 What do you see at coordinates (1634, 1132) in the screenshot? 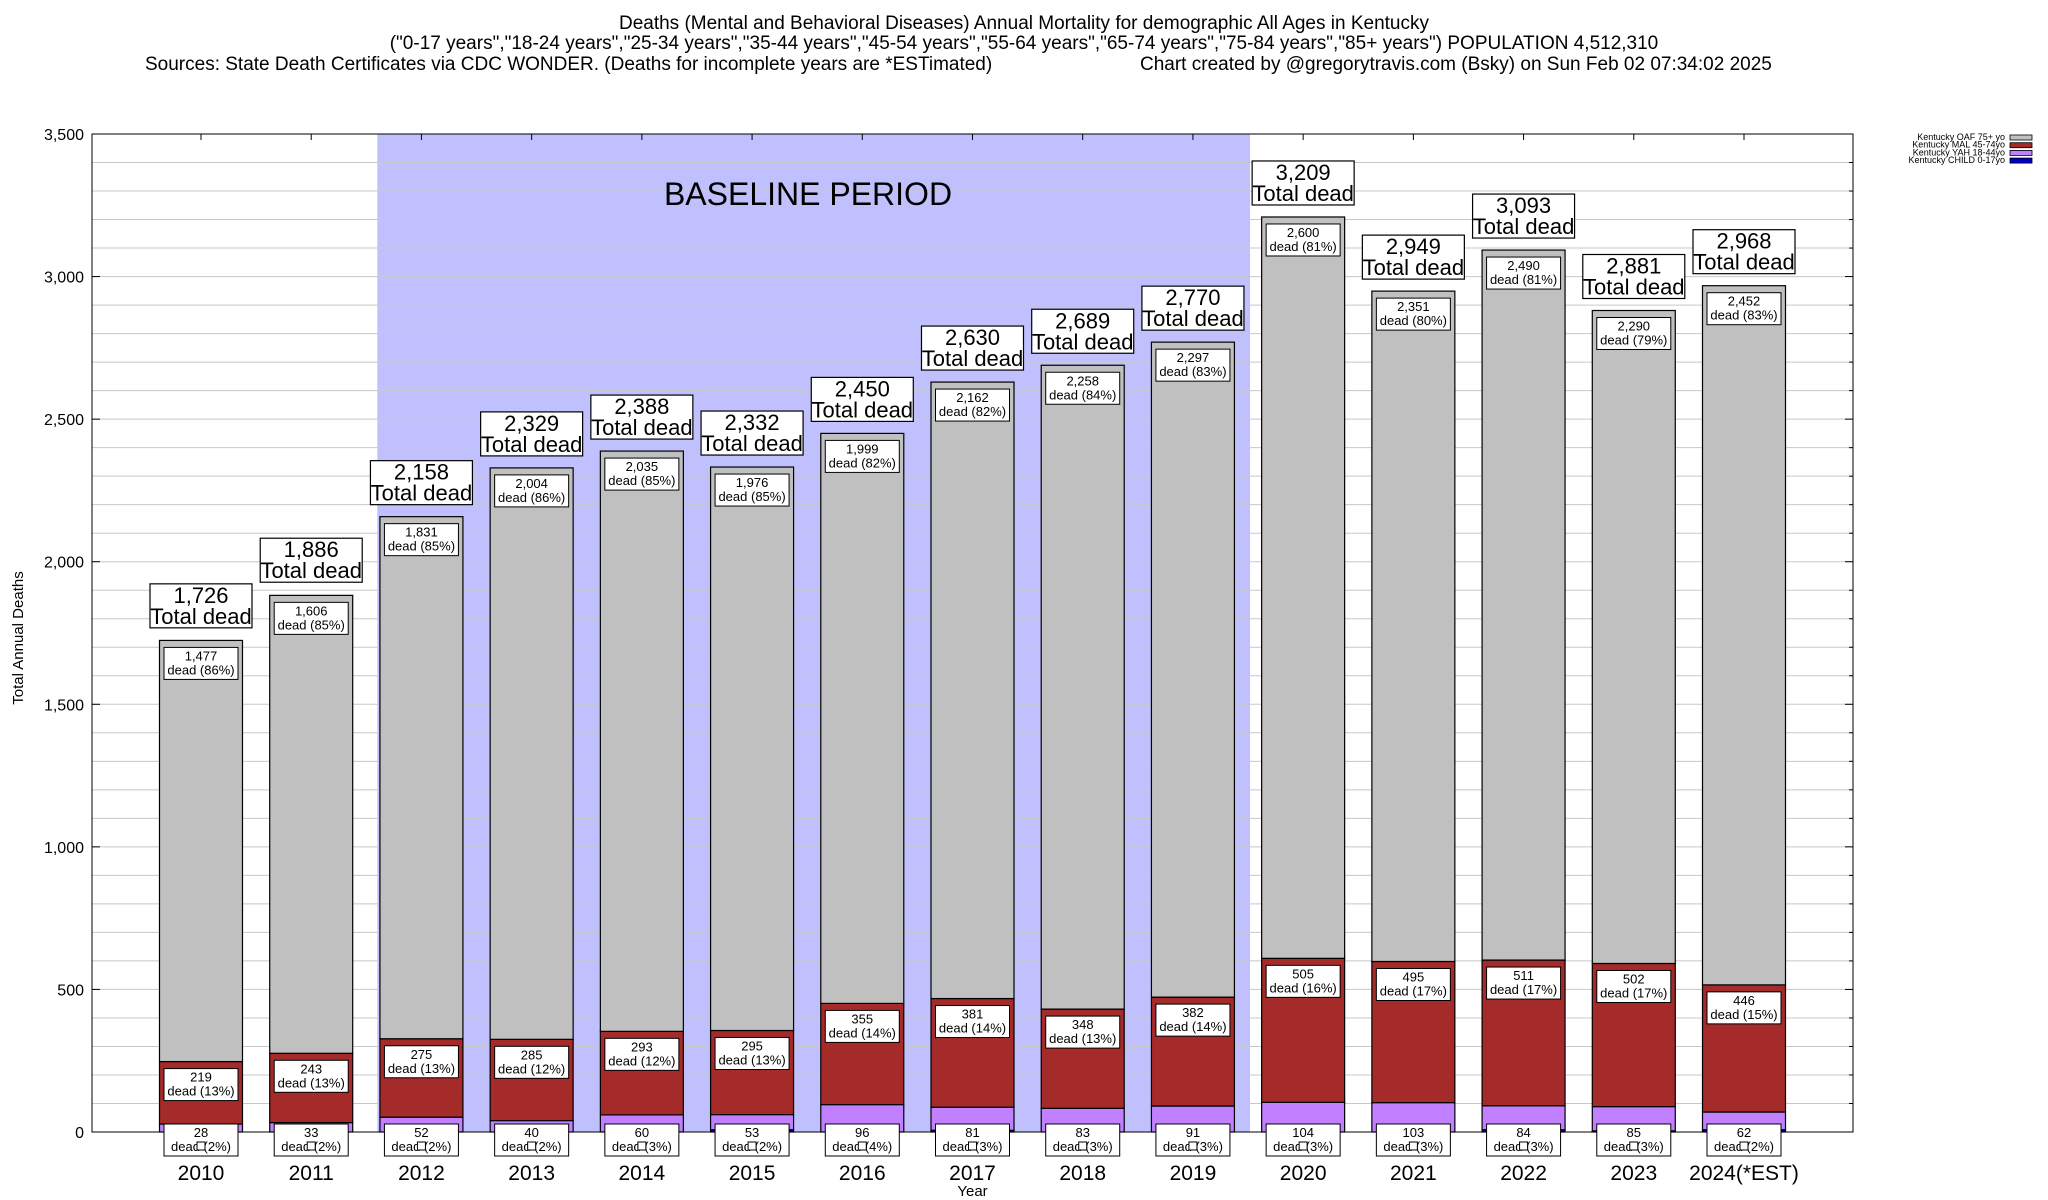
I see `segment-label-value: 85` at bounding box center [1634, 1132].